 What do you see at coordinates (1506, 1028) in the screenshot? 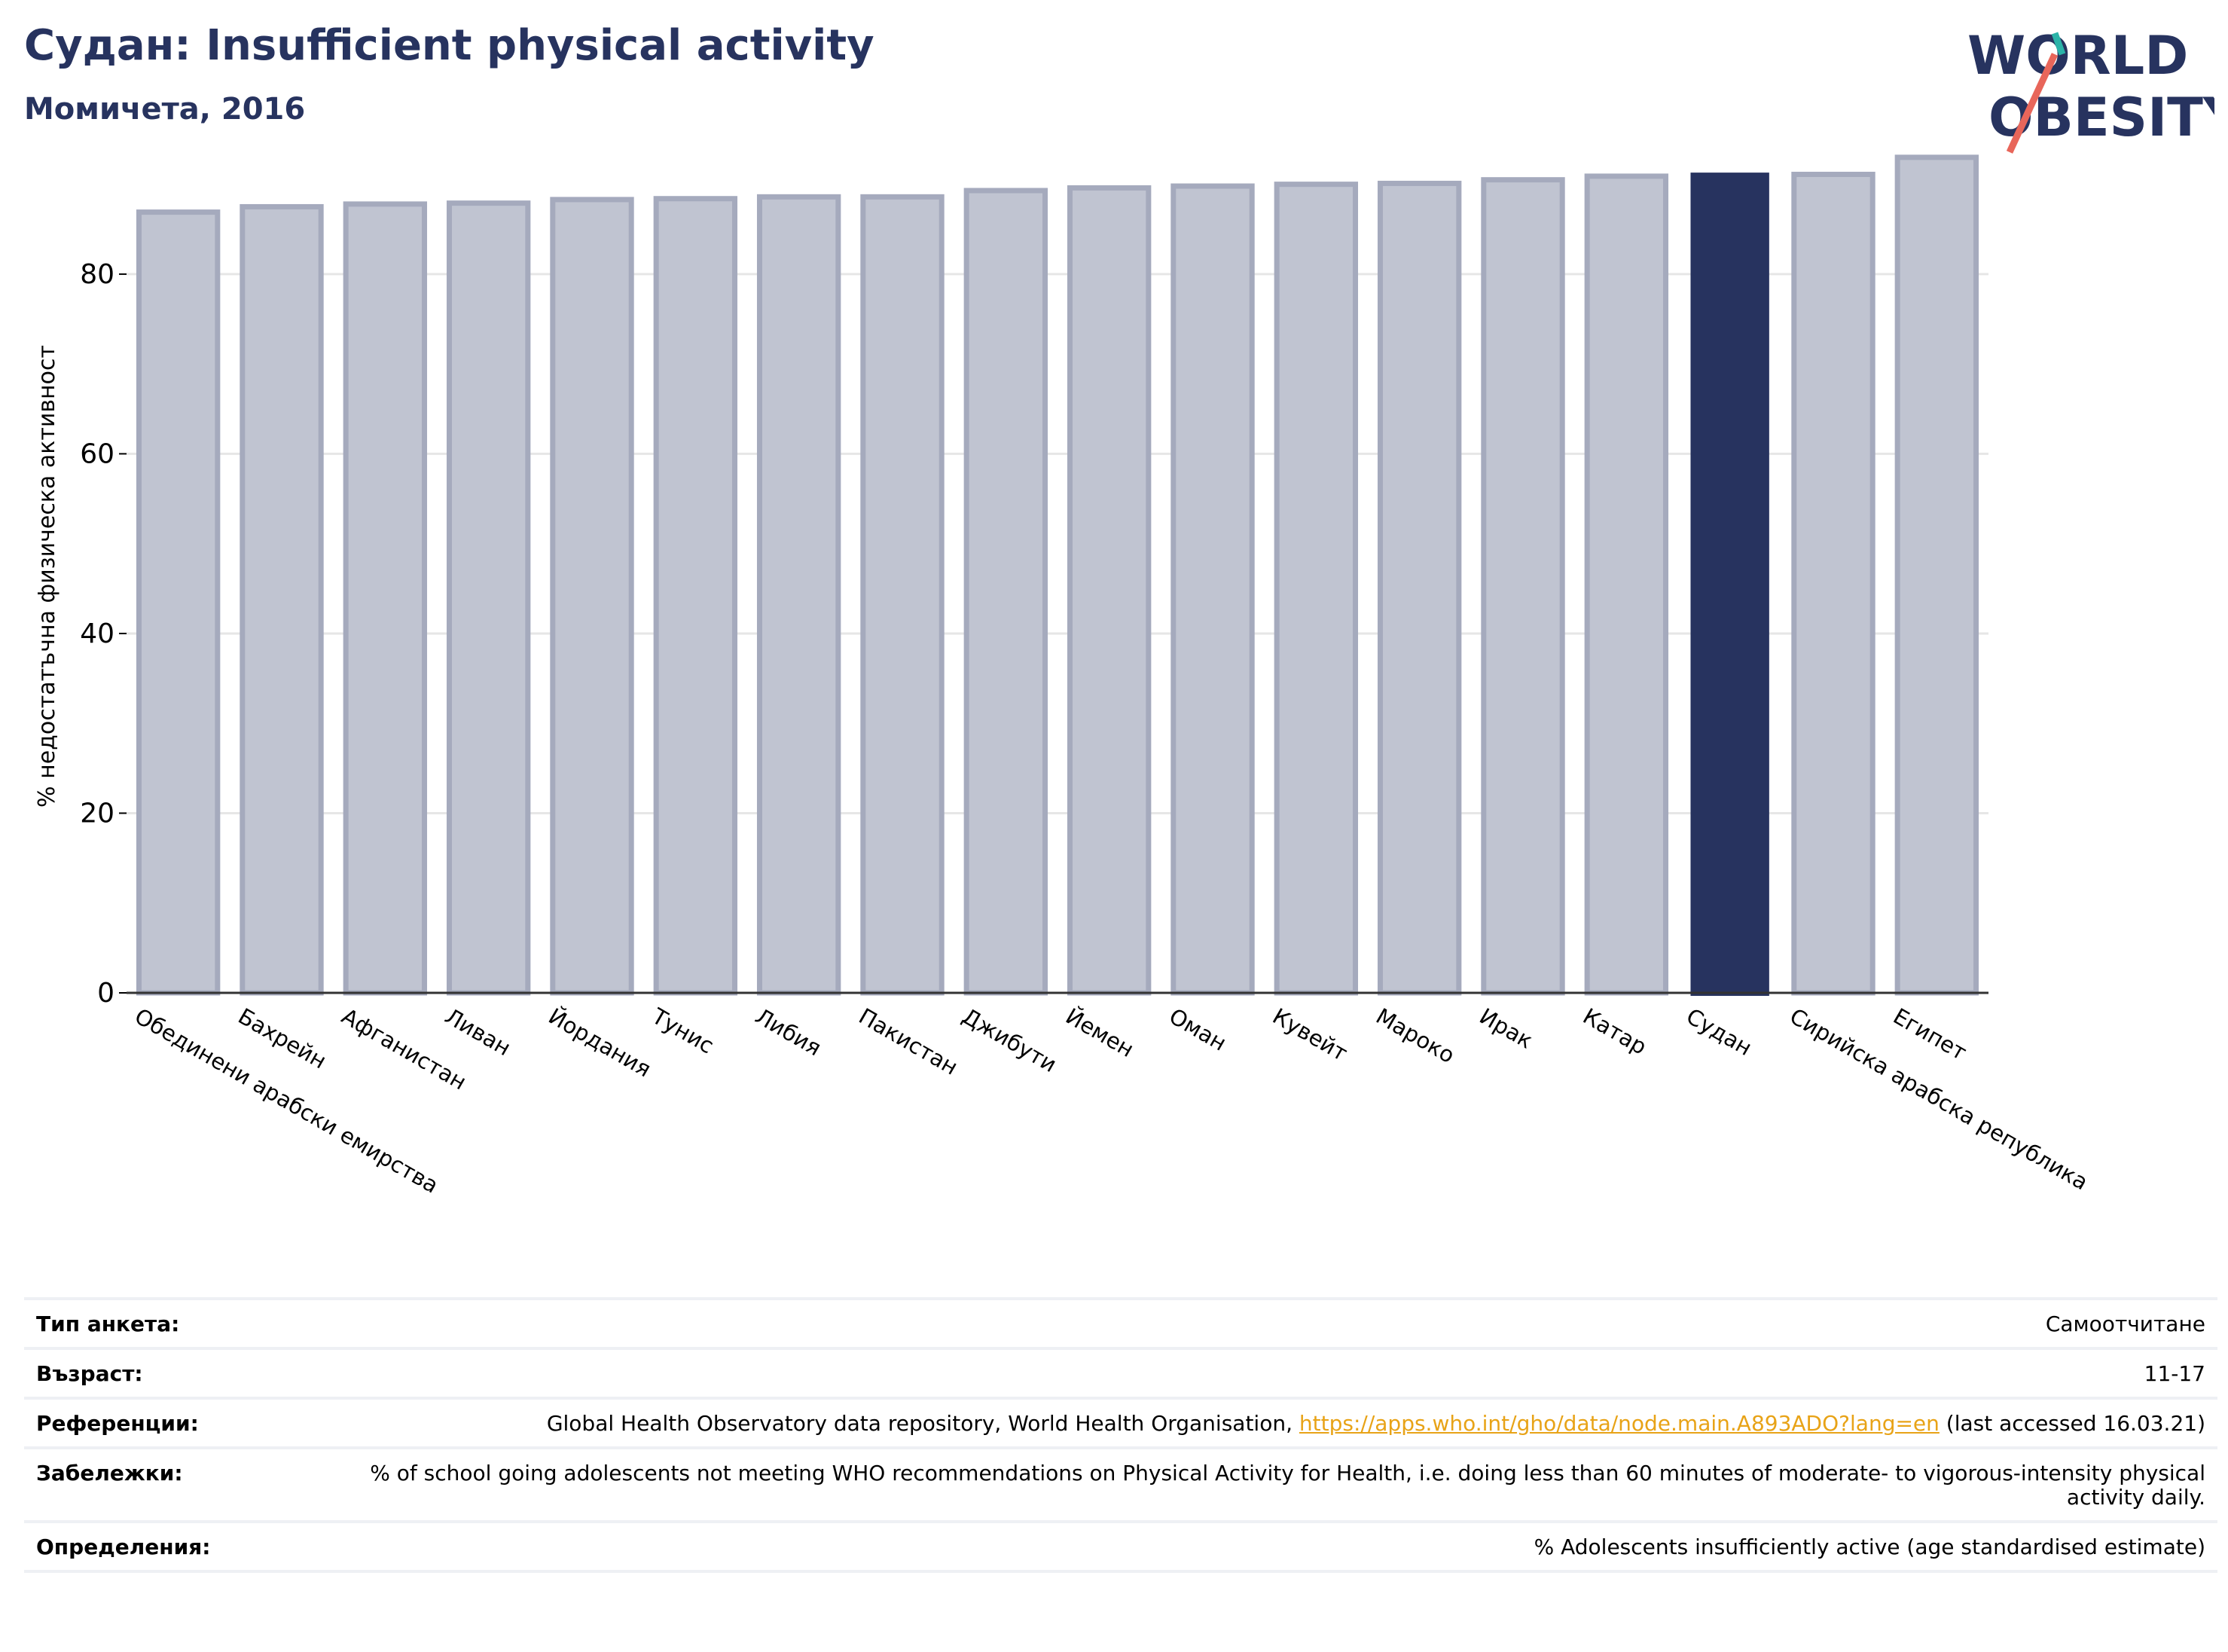
I see `x-tick-label: Ирак` at bounding box center [1506, 1028].